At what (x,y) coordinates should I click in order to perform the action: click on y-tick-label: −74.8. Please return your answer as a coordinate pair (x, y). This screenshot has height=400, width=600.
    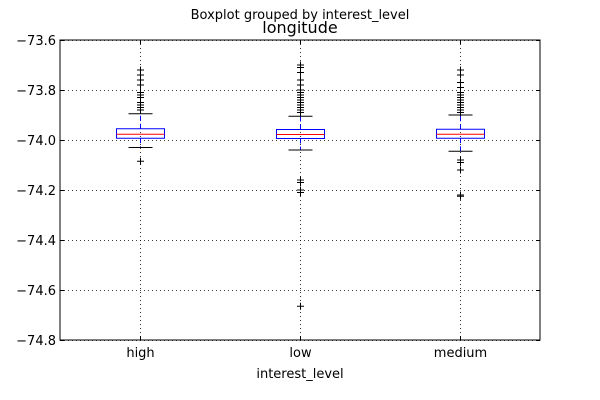
    Looking at the image, I should click on (36, 341).